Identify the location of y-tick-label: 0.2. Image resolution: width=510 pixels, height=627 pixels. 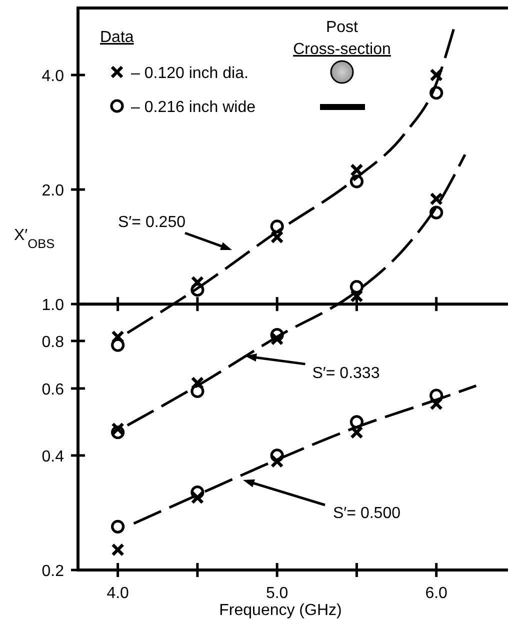
(53, 571).